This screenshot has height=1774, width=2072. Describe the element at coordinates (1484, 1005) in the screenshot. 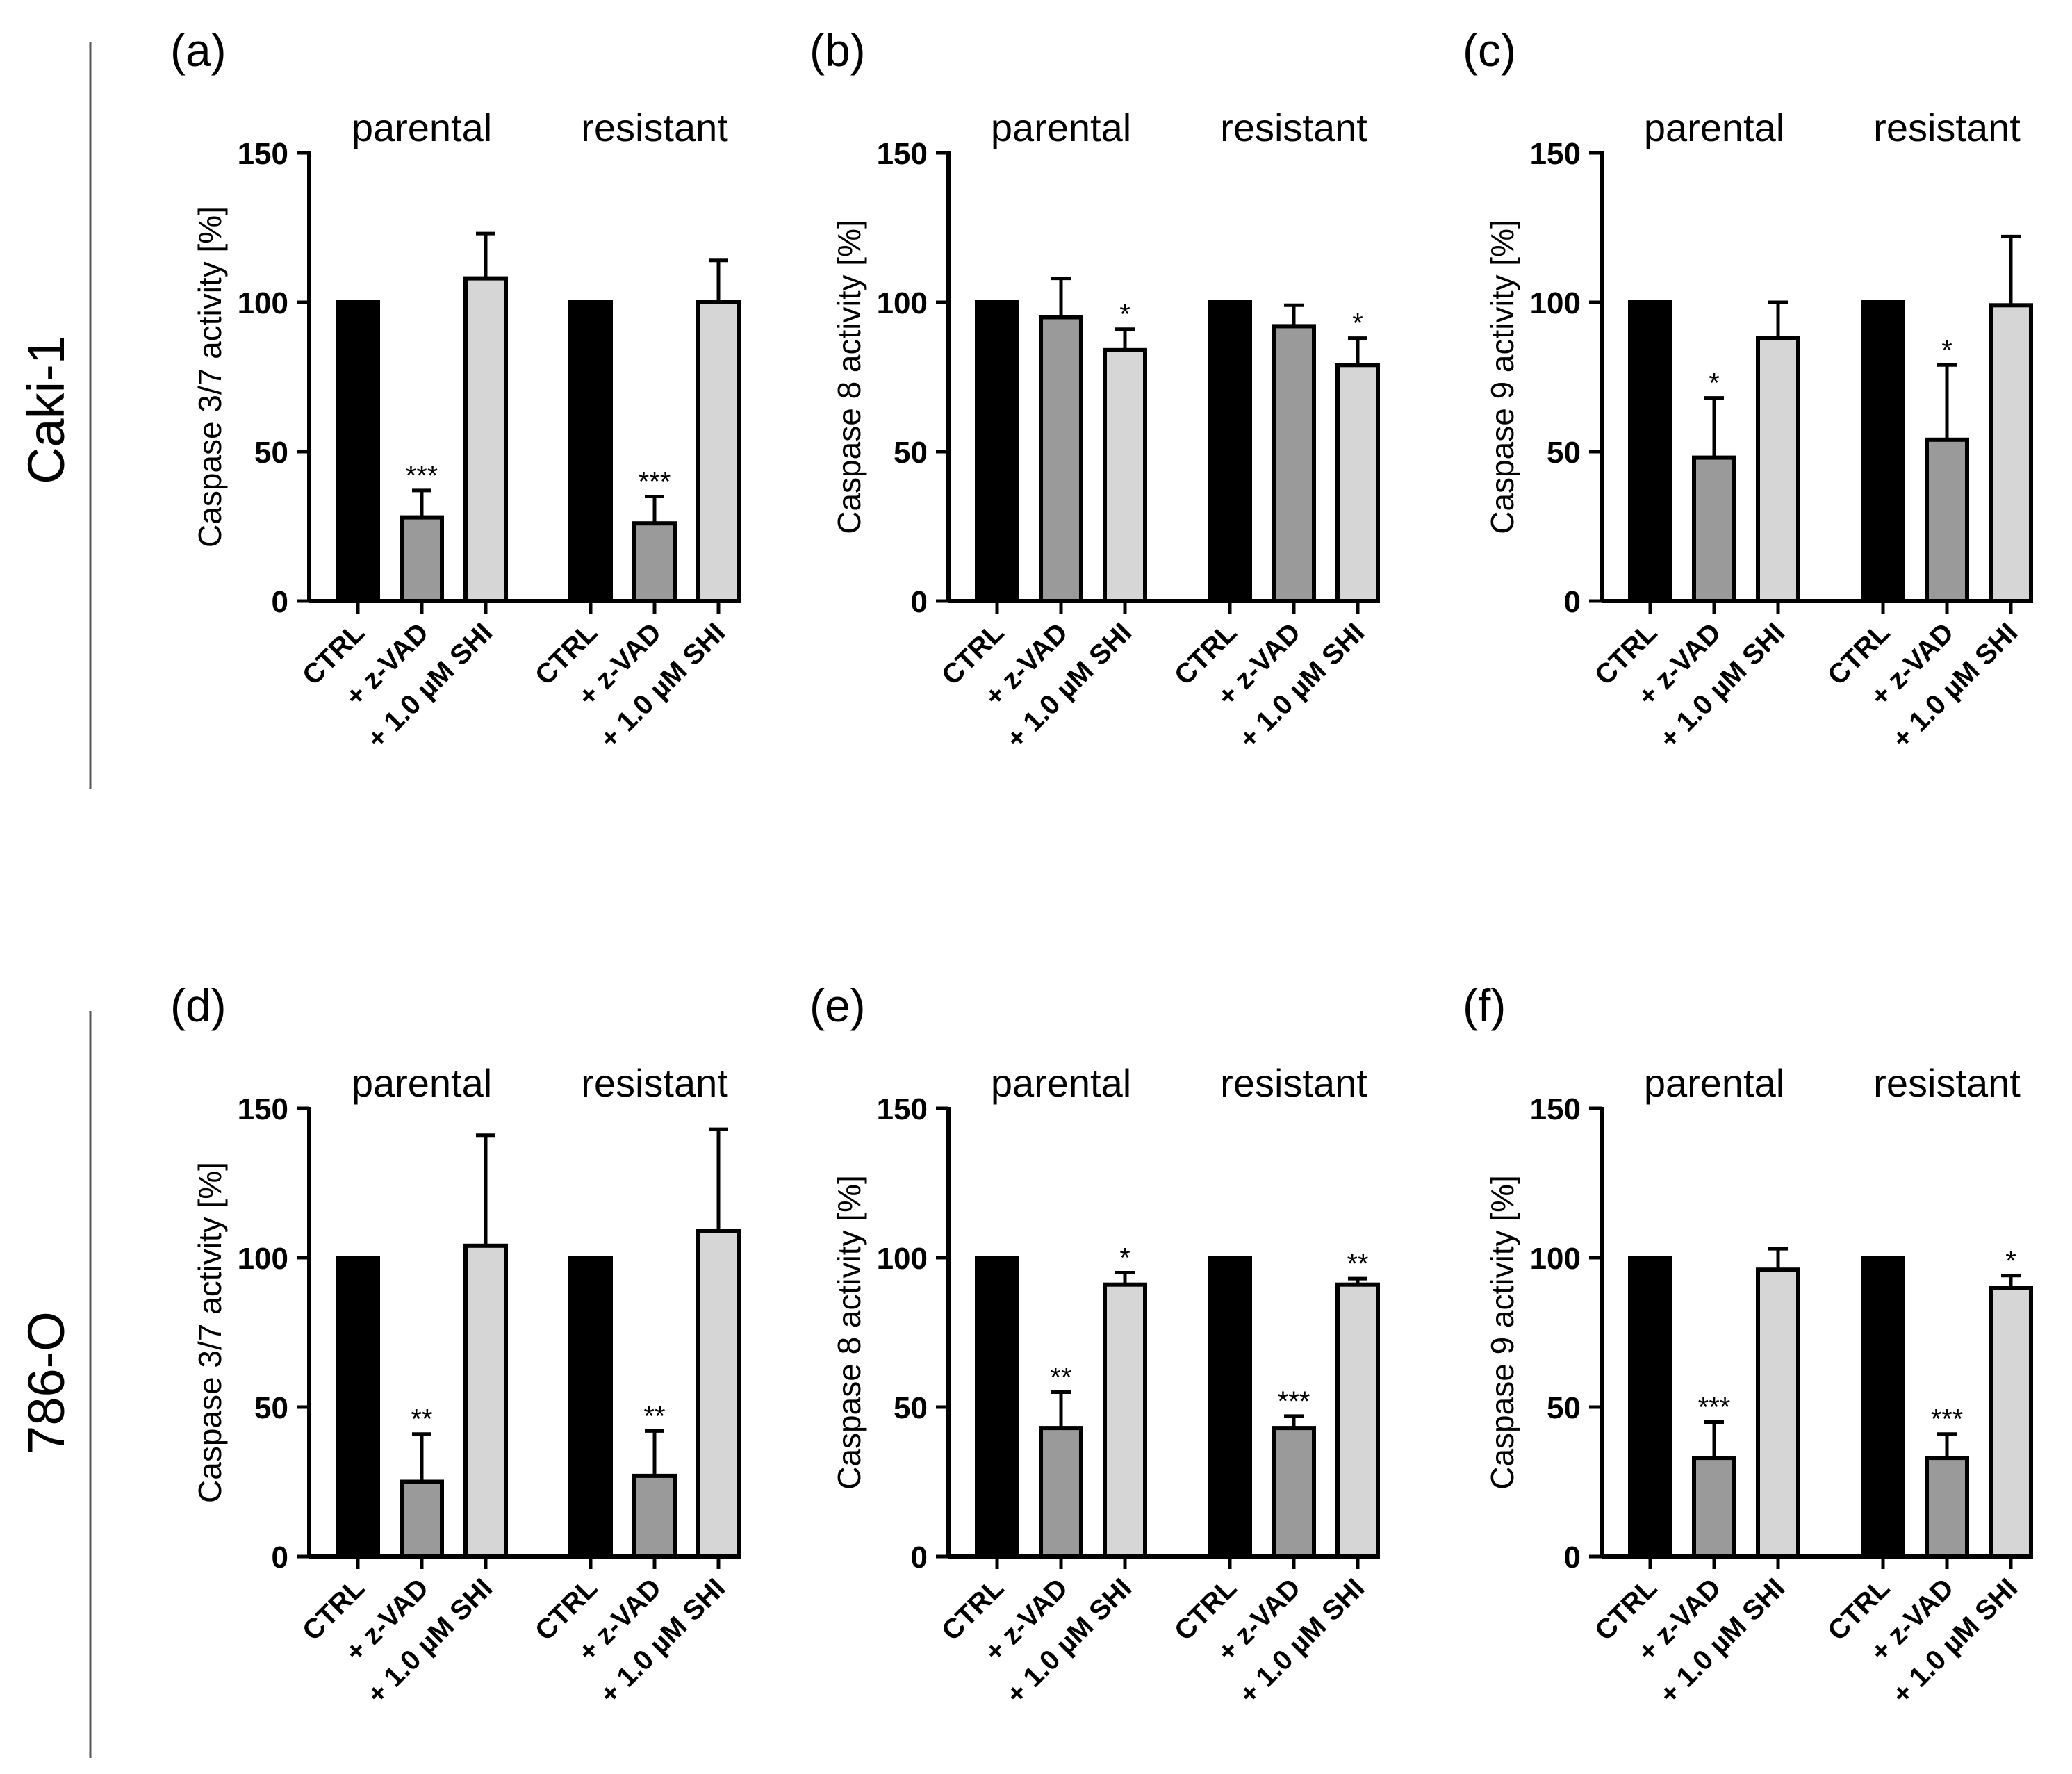

I see `panel-label: (f)` at that location.